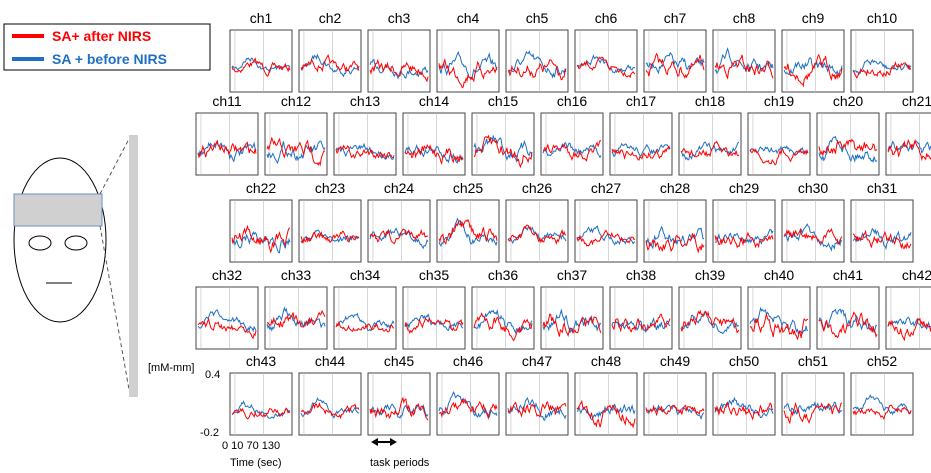  I want to click on channel-label: ch7, so click(675, 18).